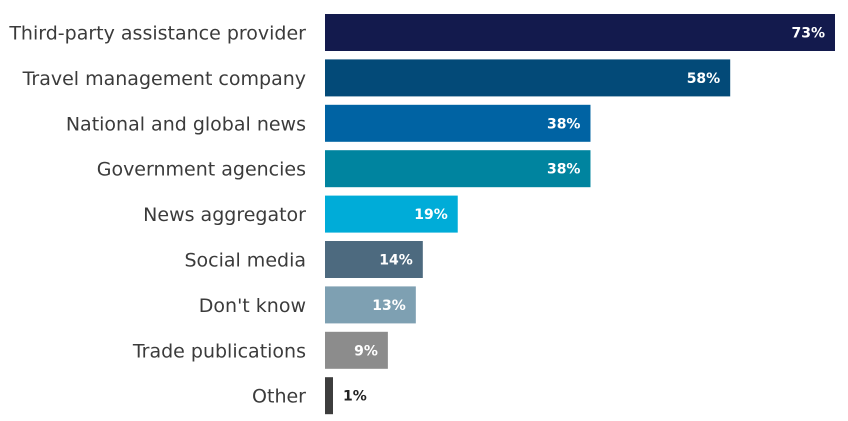  I want to click on value-label-3: 38%, so click(564, 170).